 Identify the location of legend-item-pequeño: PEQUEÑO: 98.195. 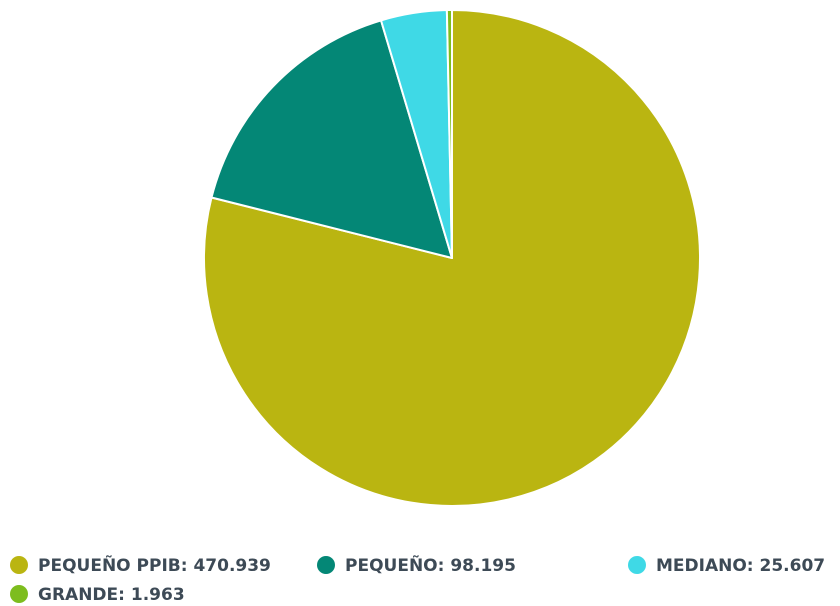
(416, 564).